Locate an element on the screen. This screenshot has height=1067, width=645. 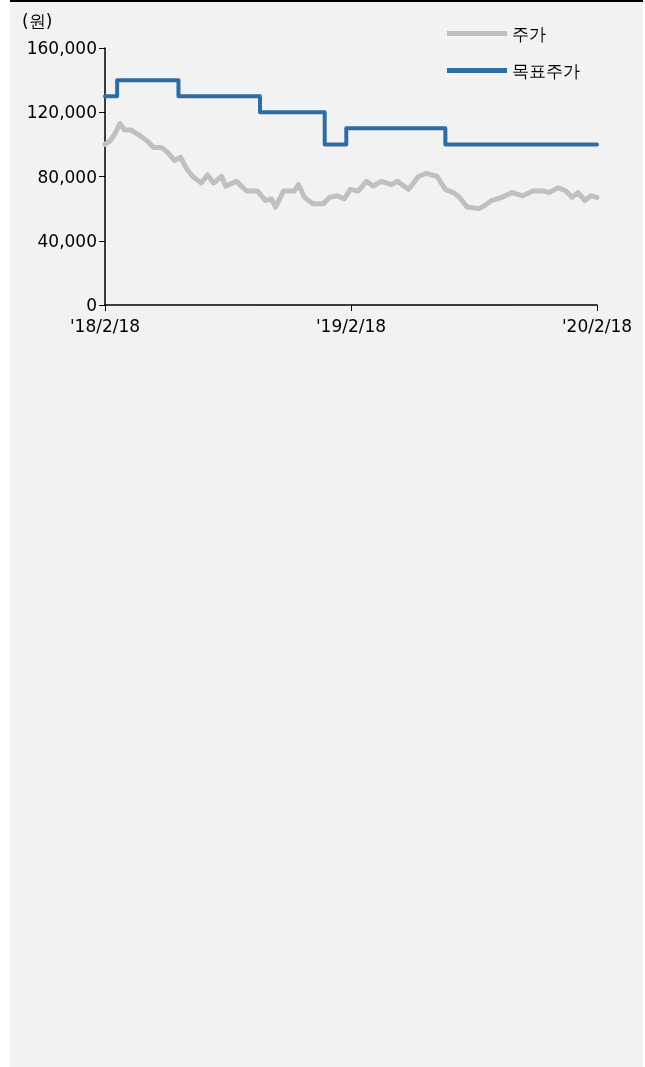
y-axis-title: (원) is located at coordinates (37, 20).